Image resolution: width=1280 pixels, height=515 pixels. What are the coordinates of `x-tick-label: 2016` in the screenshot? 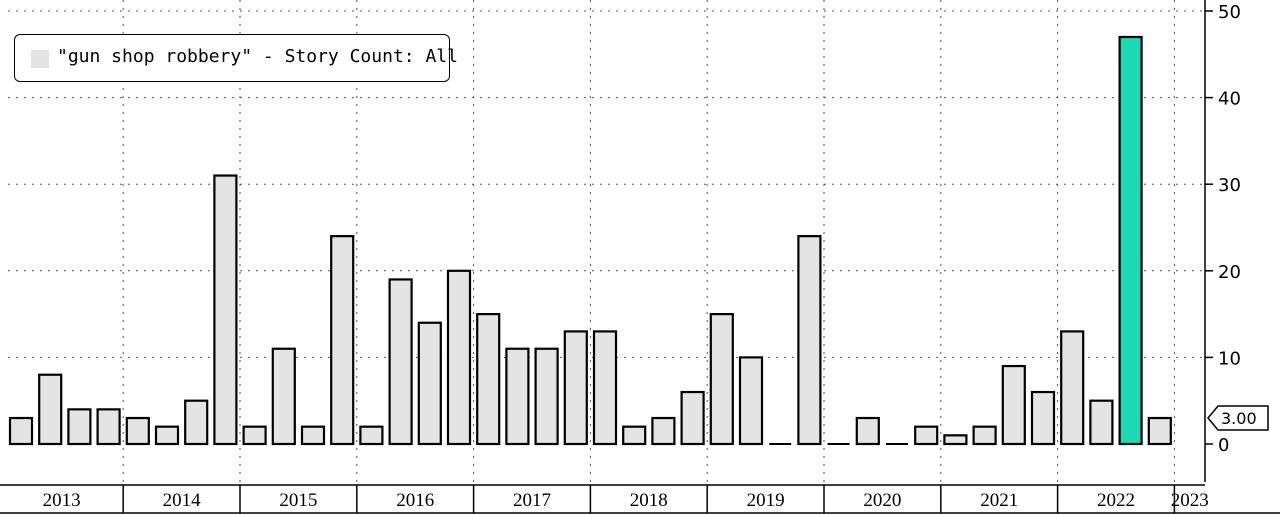 It's located at (415, 500).